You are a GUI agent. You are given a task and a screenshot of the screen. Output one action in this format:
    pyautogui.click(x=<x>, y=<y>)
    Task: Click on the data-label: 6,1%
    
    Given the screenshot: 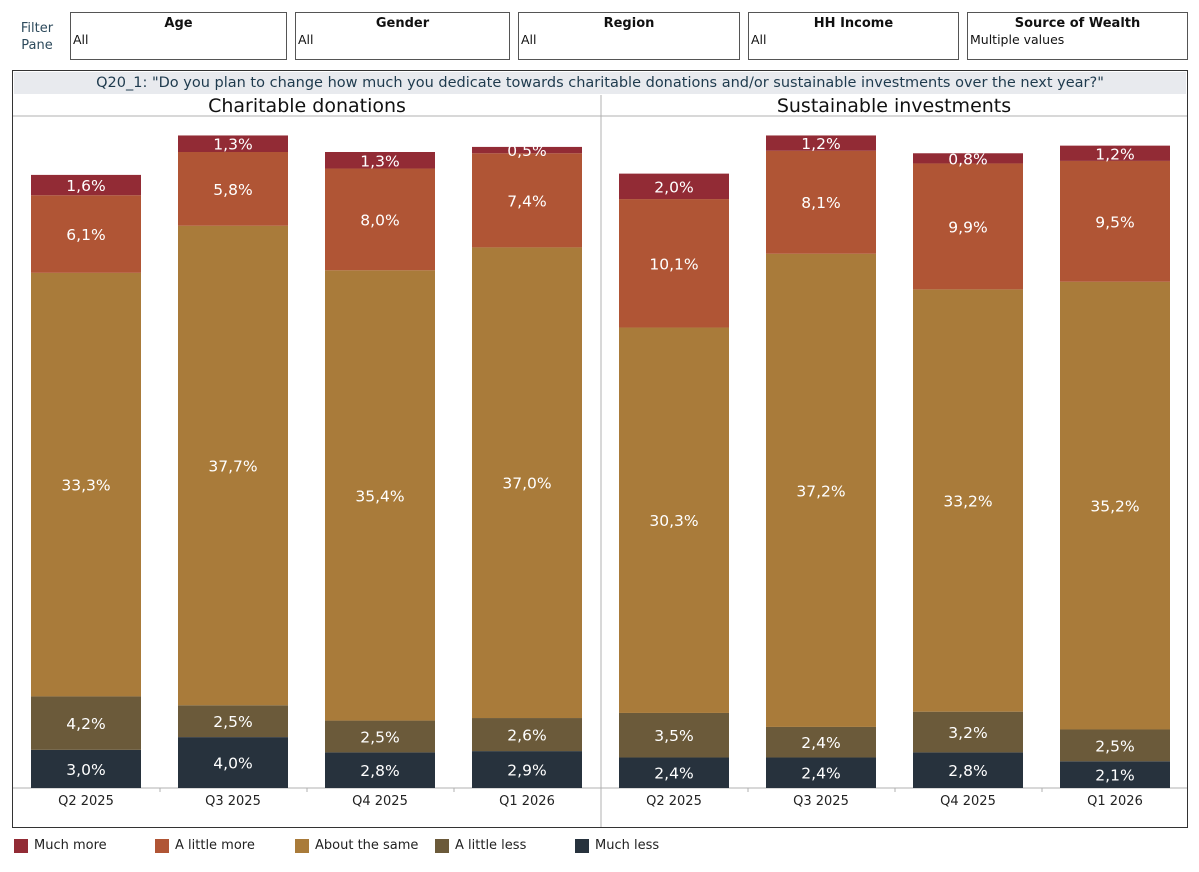 What is the action you would take?
    pyautogui.click(x=85, y=235)
    